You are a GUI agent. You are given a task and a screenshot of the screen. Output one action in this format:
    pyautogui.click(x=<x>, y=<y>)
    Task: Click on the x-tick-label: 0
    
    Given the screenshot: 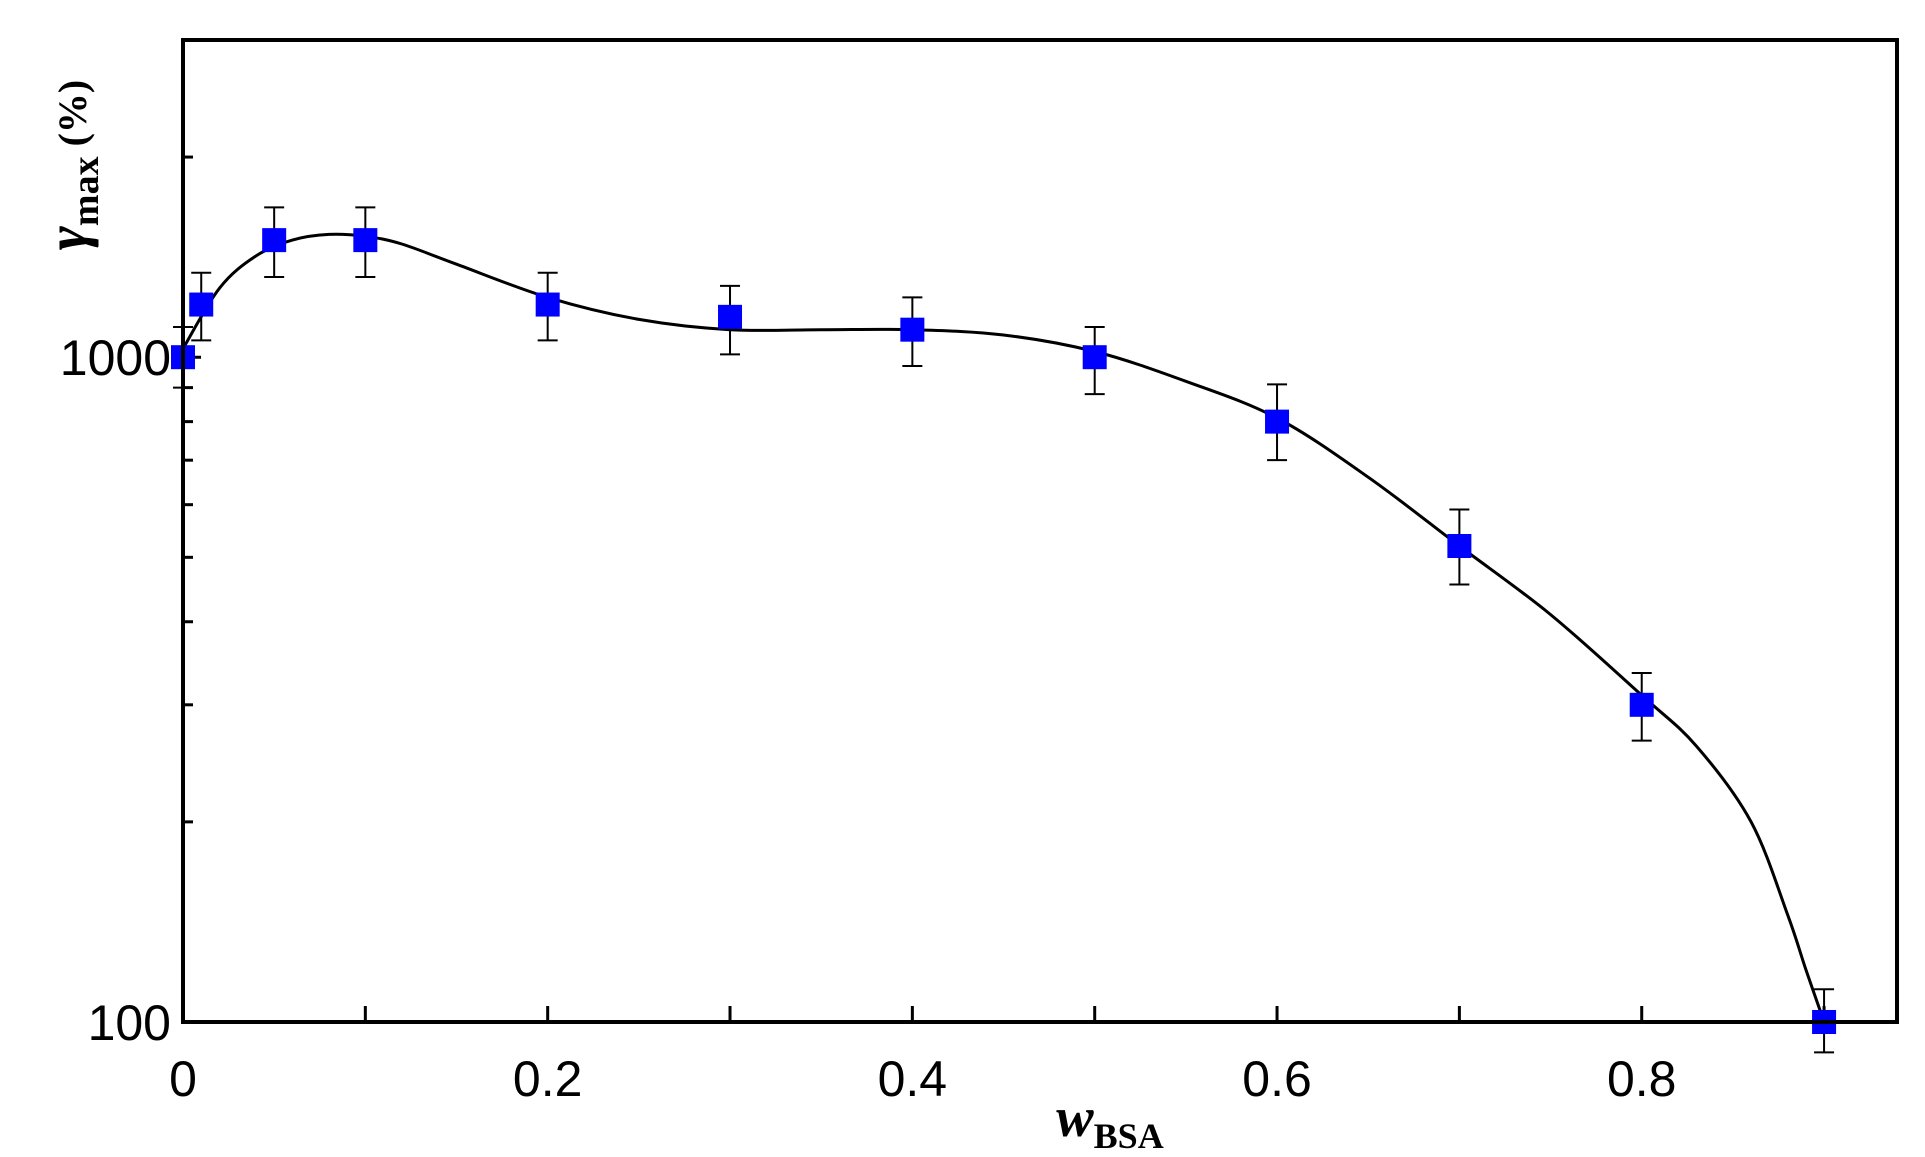 What is the action you would take?
    pyautogui.click(x=183, y=1079)
    